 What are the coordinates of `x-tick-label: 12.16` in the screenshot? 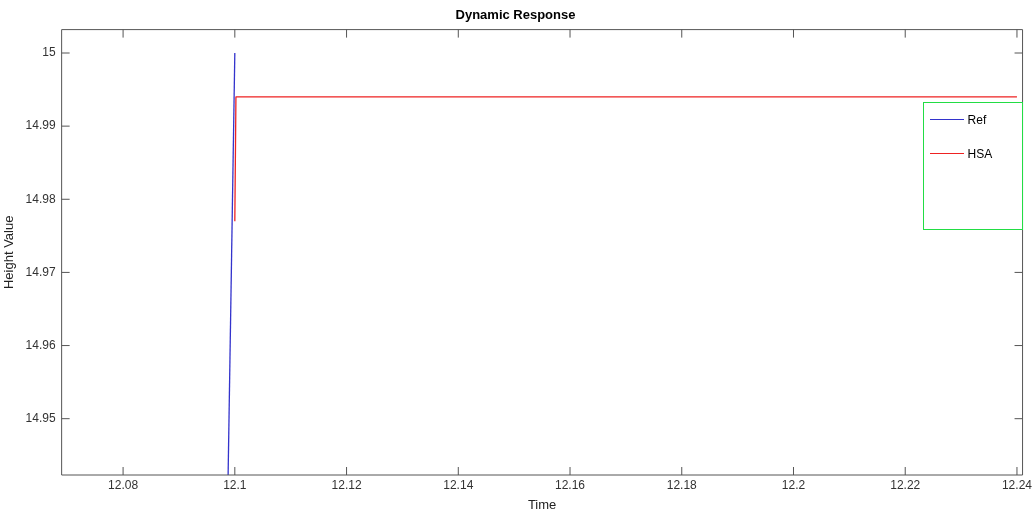 It's located at (570, 484).